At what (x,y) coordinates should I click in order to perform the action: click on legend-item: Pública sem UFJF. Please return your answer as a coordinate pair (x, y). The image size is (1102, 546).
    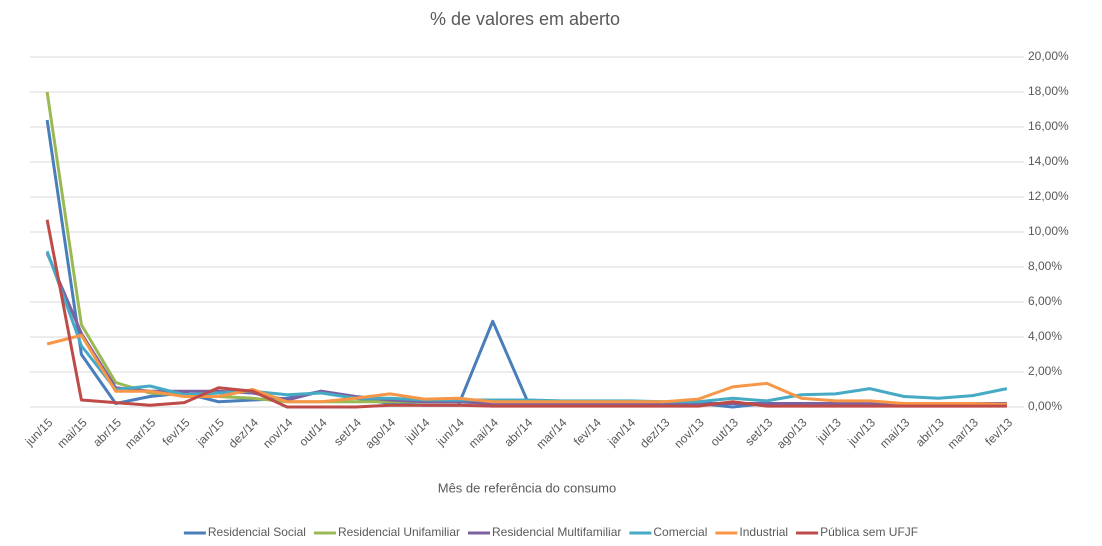
    Looking at the image, I should click on (857, 532).